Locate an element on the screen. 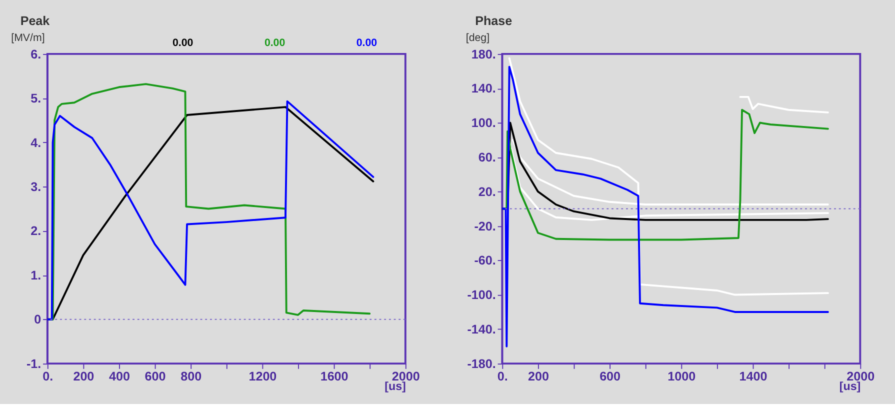 The width and height of the screenshot is (895, 410). y-tick-label: -140. is located at coordinates (481, 329).